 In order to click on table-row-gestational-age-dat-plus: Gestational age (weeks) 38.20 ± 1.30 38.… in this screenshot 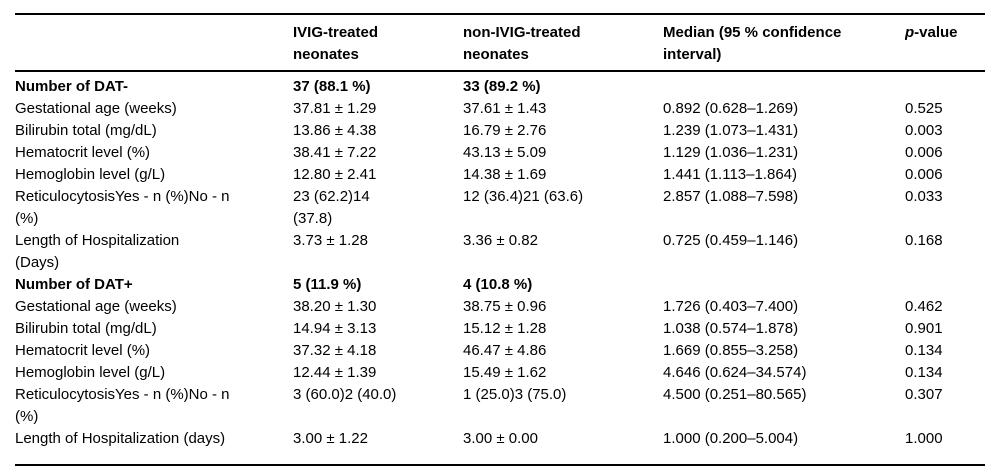, I will do `click(500, 307)`.